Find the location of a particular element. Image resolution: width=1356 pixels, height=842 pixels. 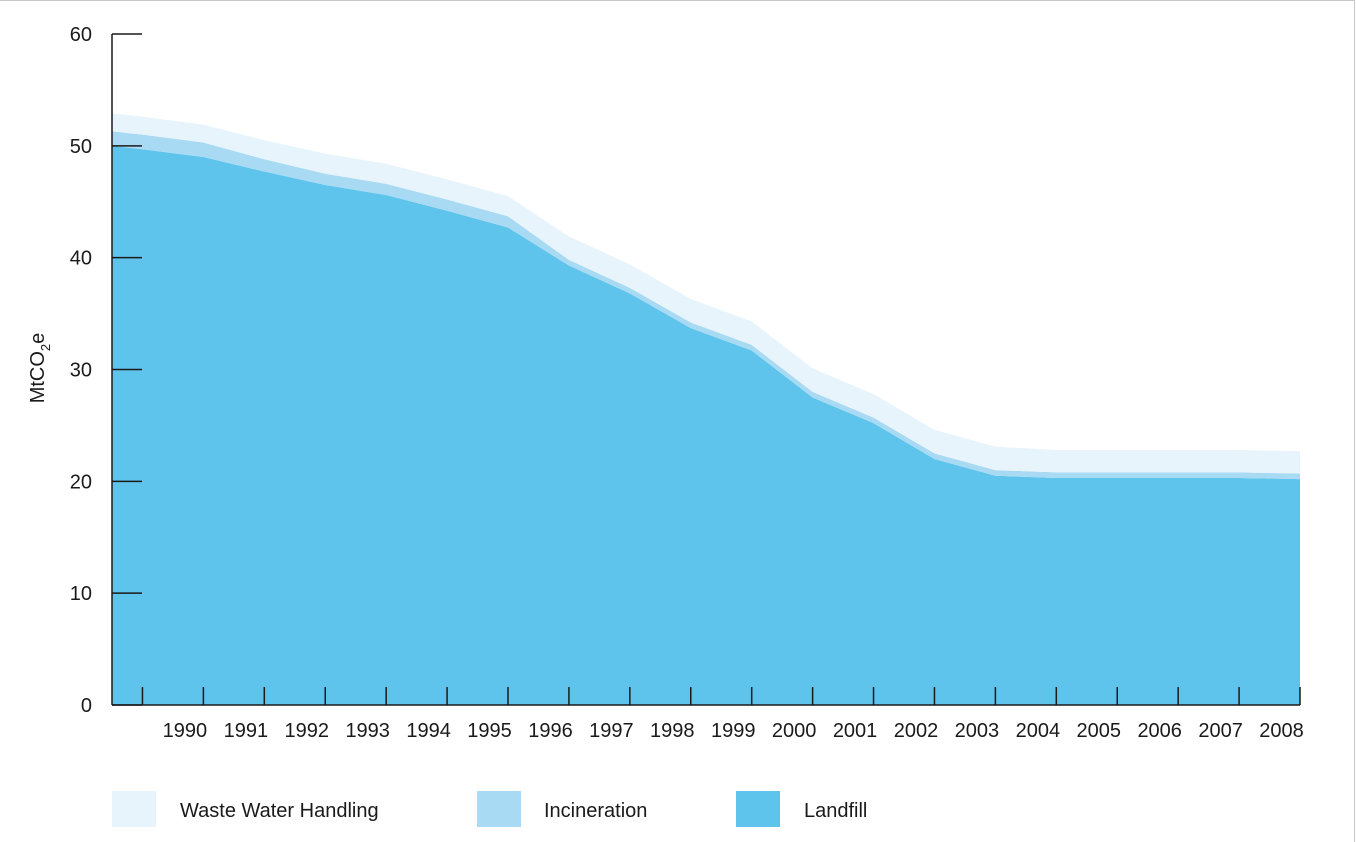

x-tick-label: 1998 is located at coordinates (672, 731).